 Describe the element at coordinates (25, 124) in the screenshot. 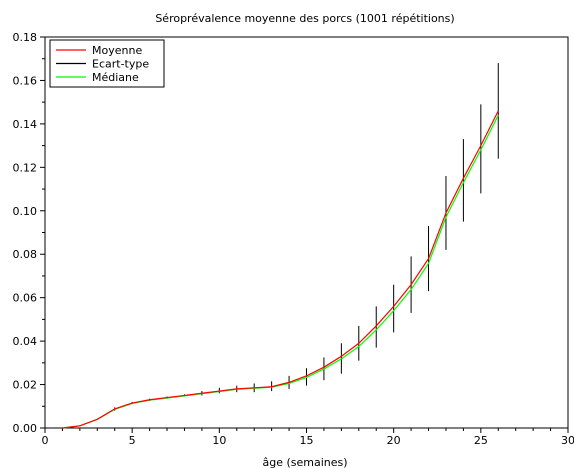

I see `y-tick-label: 0.14` at that location.